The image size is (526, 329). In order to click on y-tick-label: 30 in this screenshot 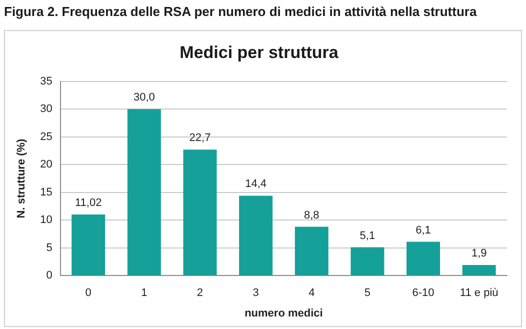, I will do `click(46, 109)`.